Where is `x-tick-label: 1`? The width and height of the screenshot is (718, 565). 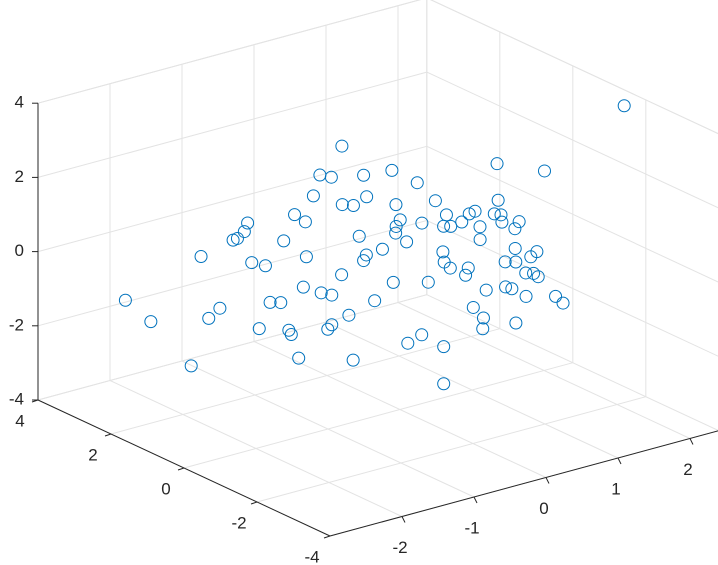
x-tick-label: 1 is located at coordinates (615, 488).